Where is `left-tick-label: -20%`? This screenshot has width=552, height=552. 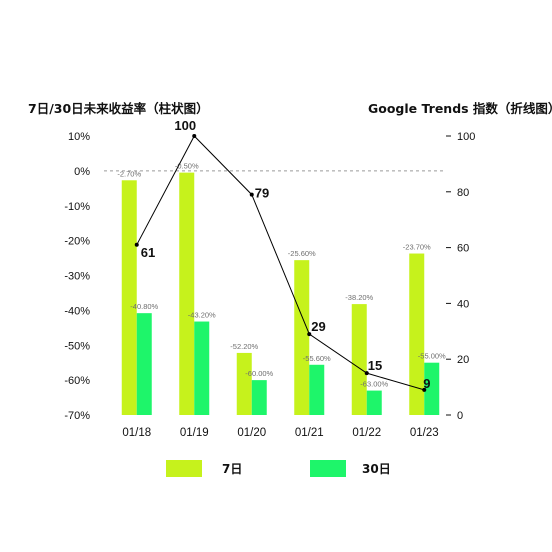
left-tick-label: -20% is located at coordinates (77, 242).